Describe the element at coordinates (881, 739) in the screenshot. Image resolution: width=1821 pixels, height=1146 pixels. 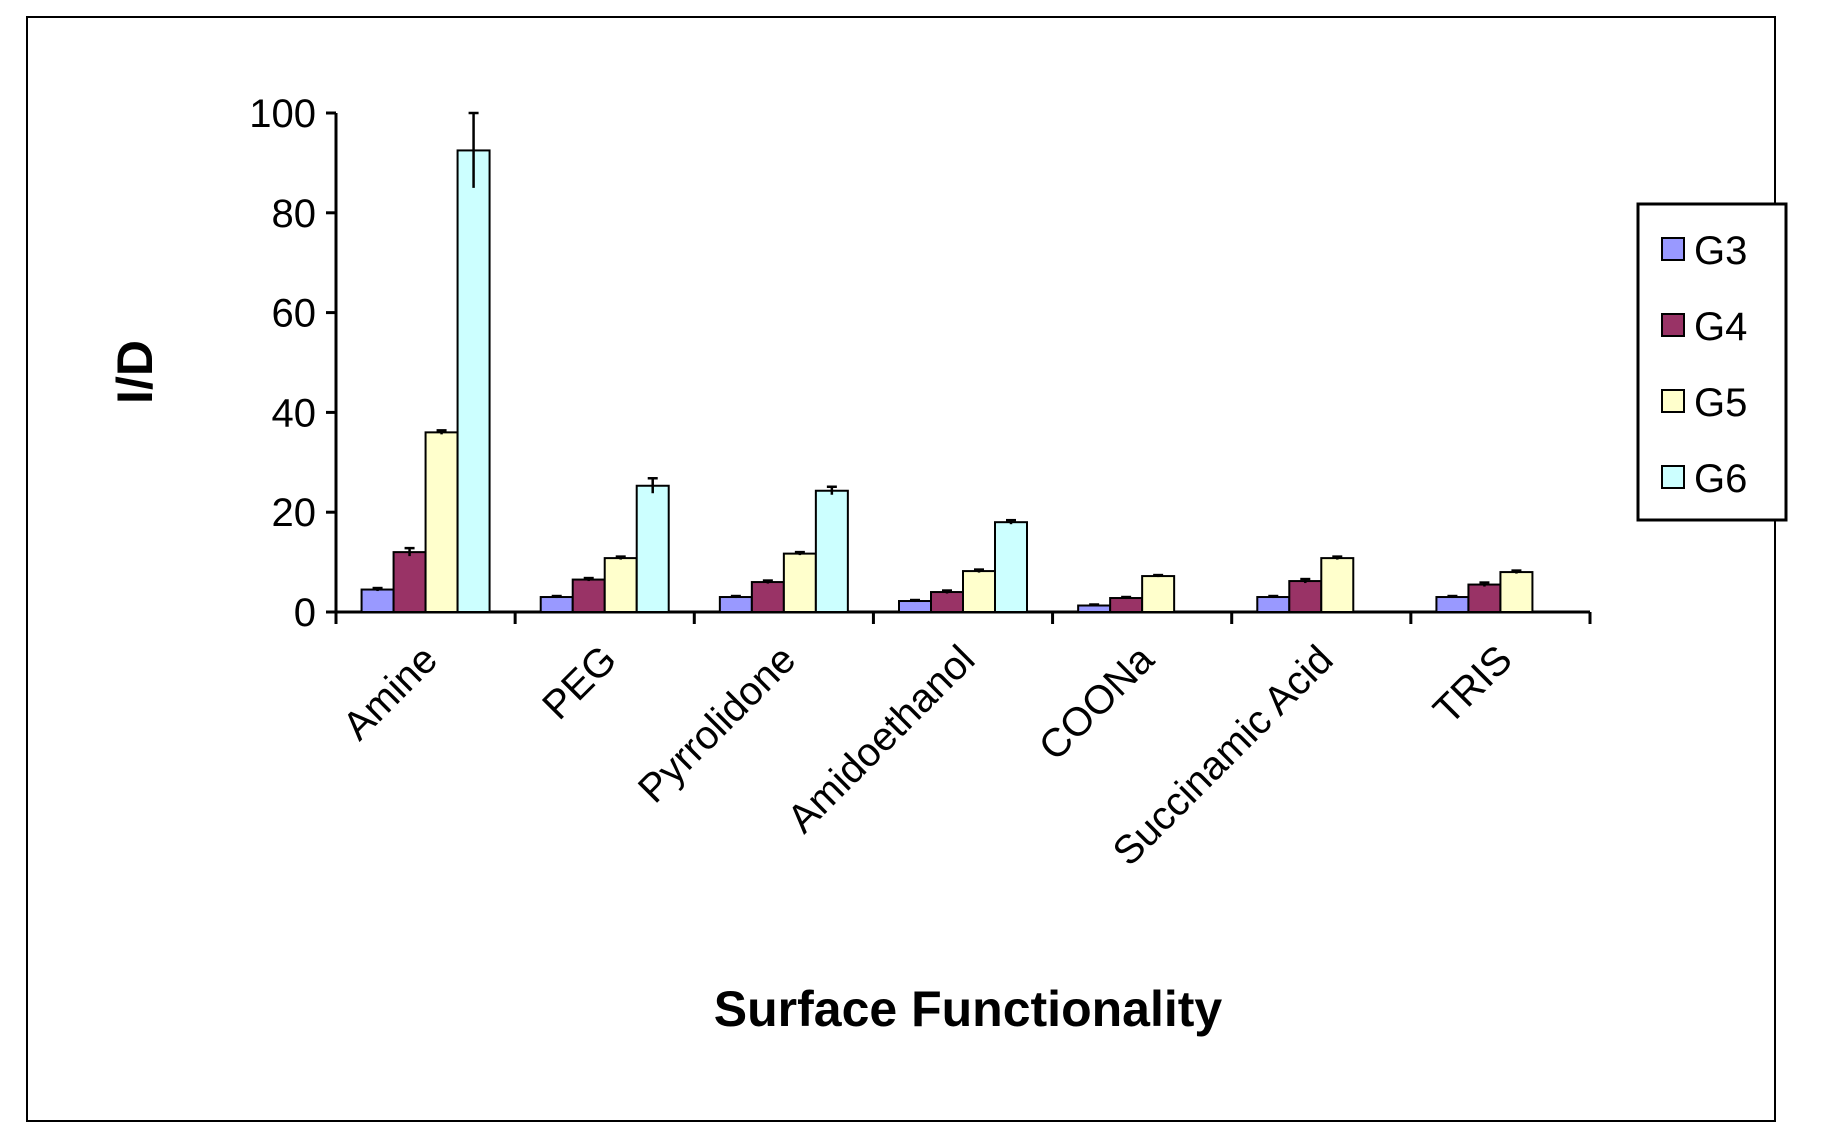
I see `x-tick-label: Amidoethanol` at that location.